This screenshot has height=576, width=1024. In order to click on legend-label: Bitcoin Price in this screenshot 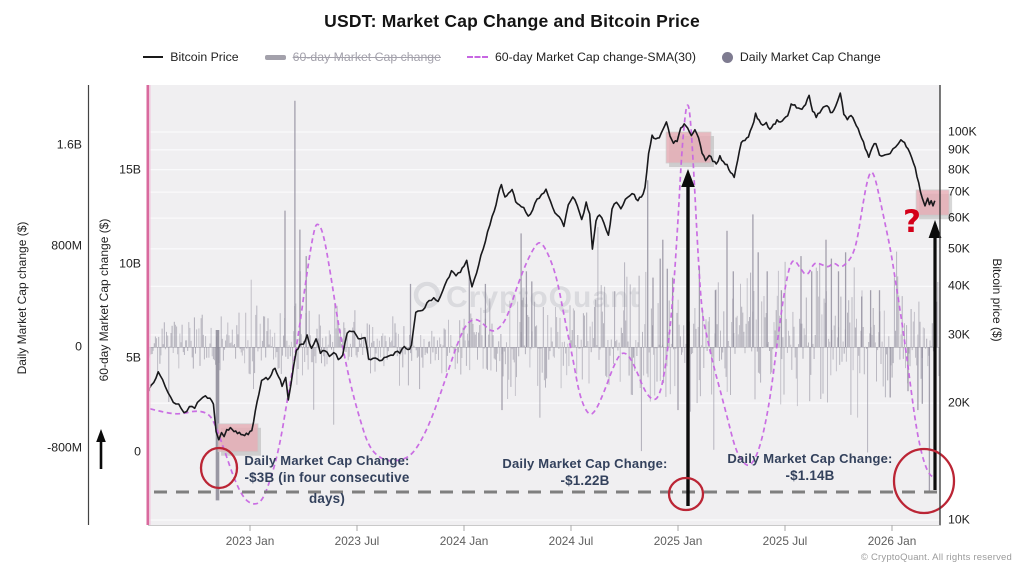, I will do `click(204, 57)`.